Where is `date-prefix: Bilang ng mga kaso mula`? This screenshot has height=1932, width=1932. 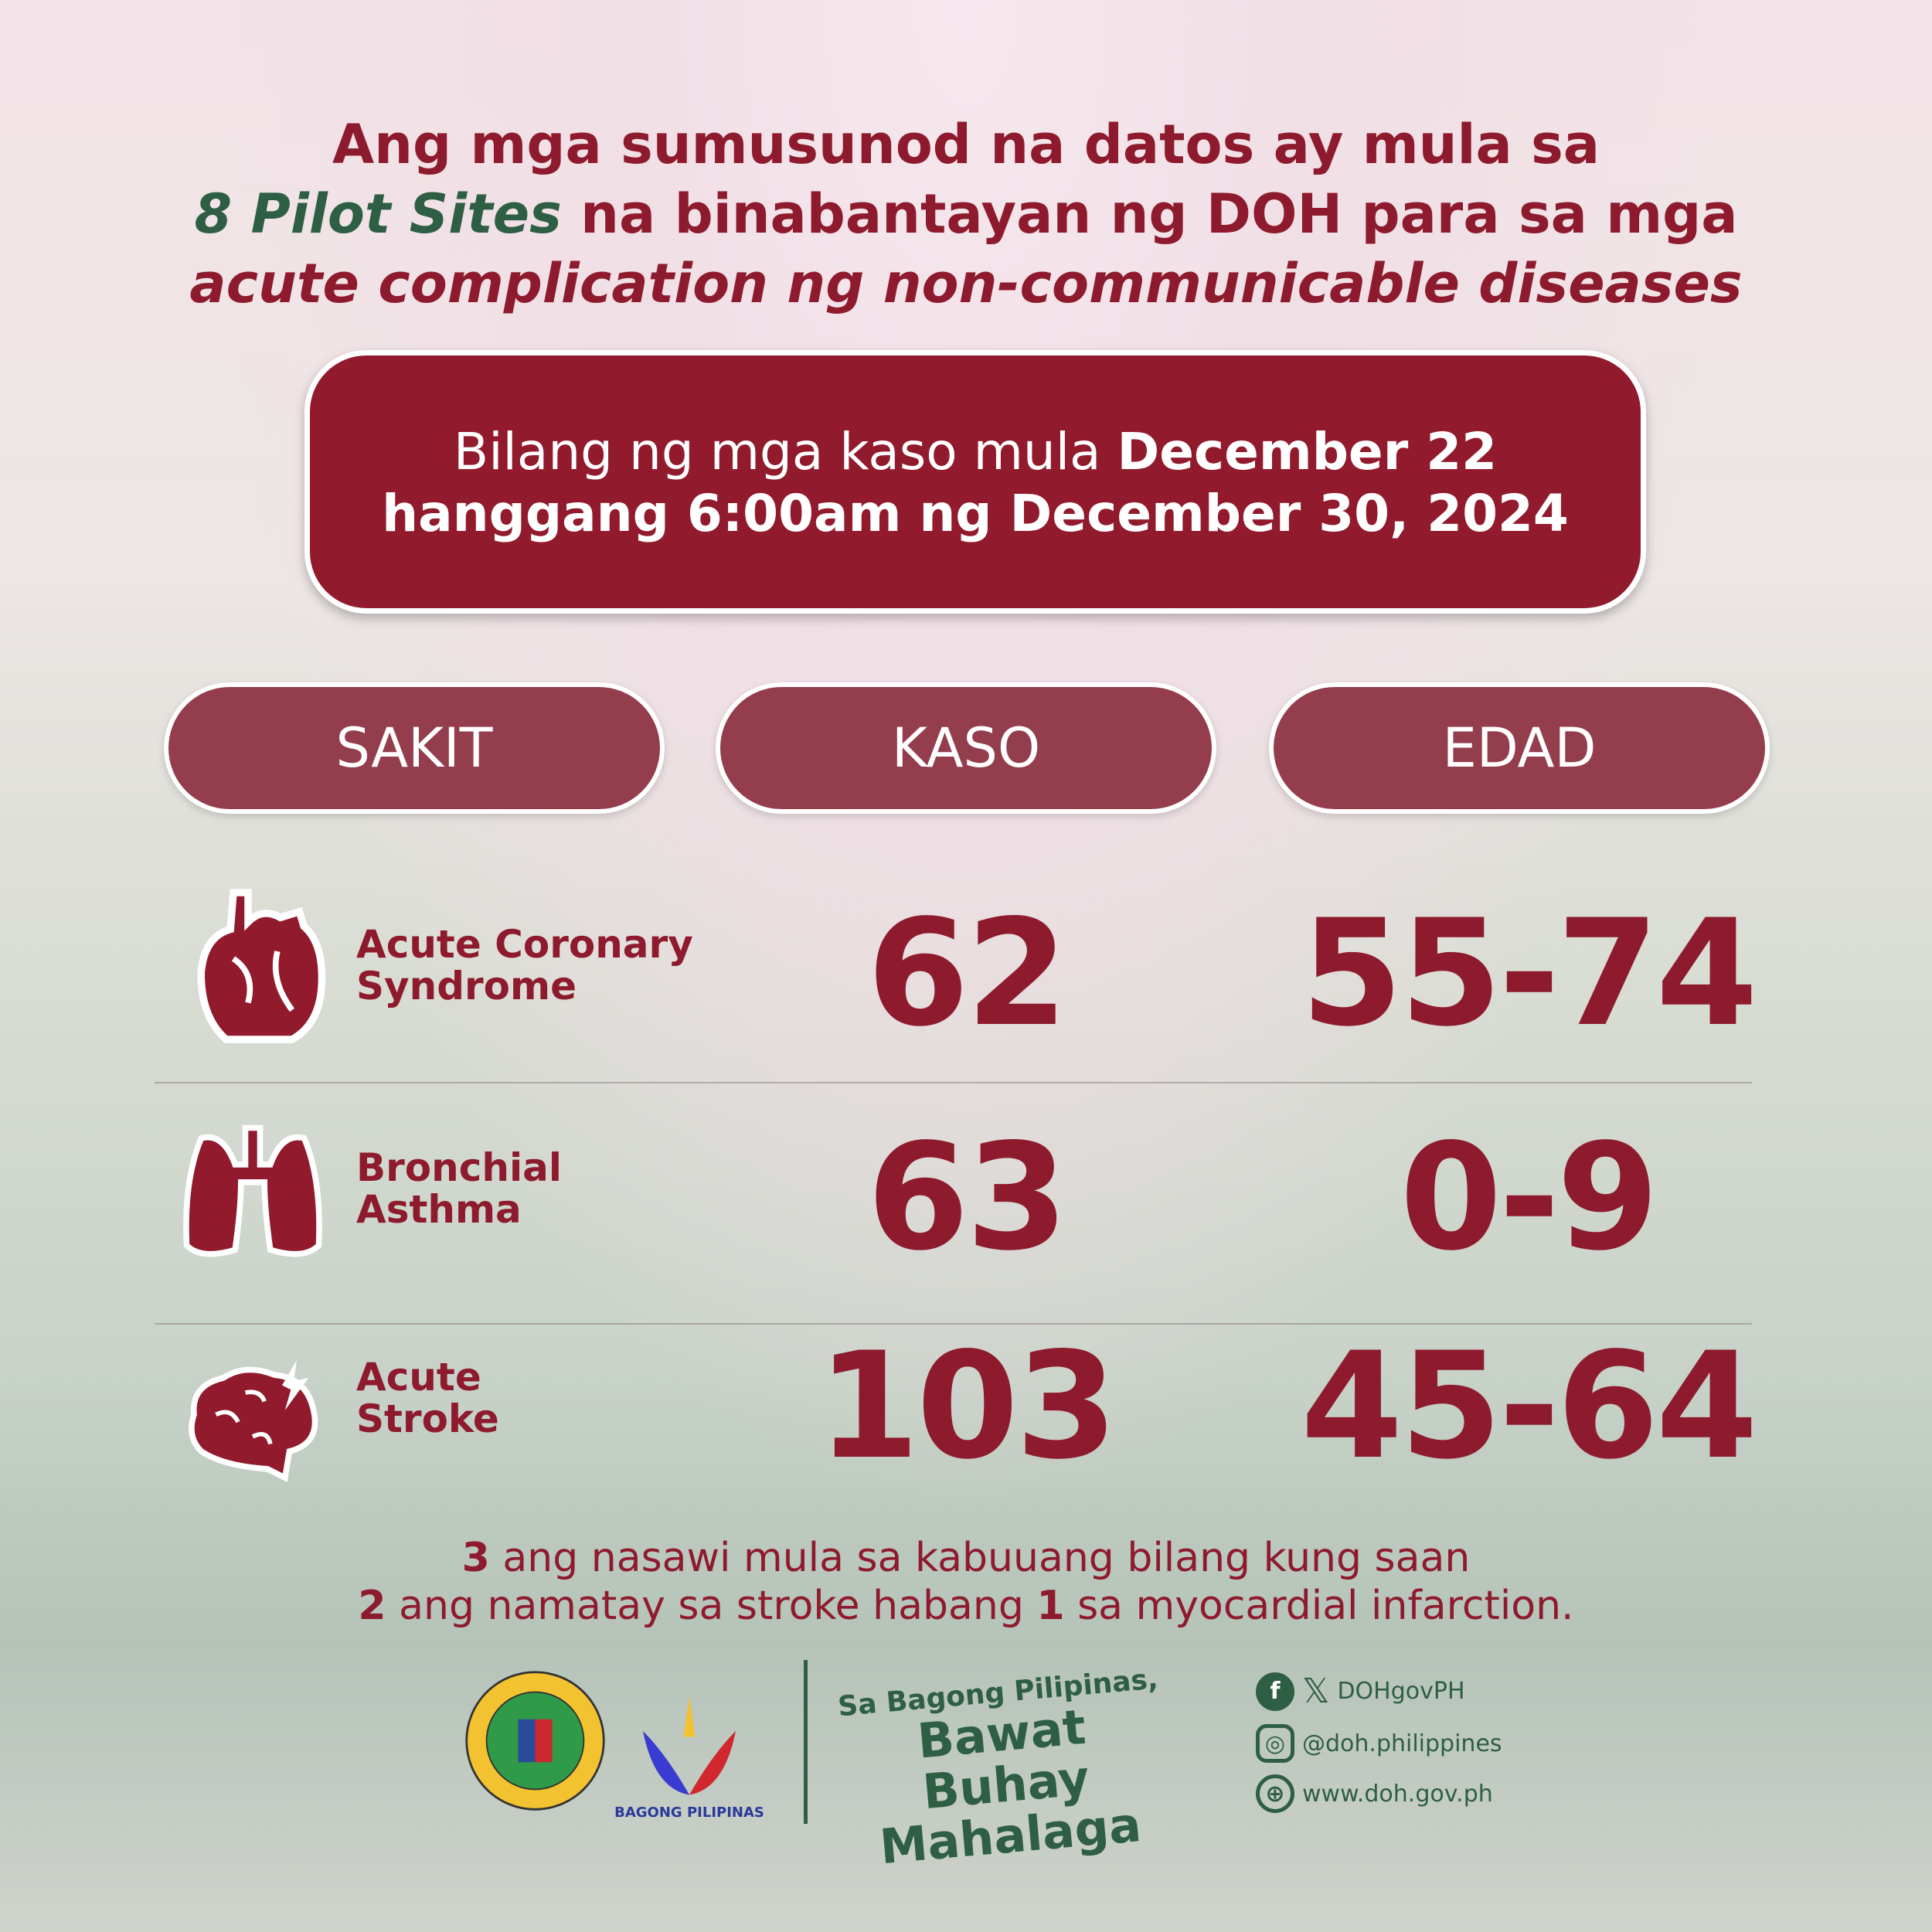
date-prefix: Bilang ng mga kaso mula is located at coordinates (785, 452).